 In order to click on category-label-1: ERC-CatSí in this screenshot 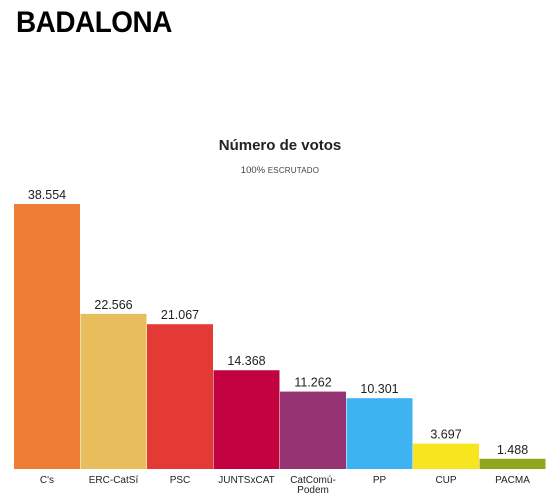, I will do `click(114, 480)`.